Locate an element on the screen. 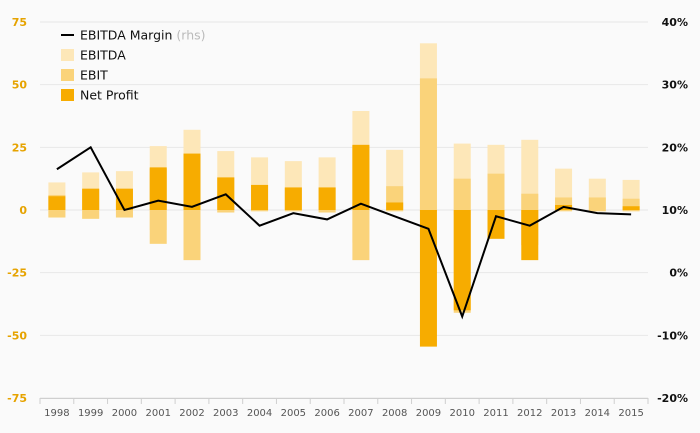 The height and width of the screenshot is (433, 700). x-tick-label: 1999 is located at coordinates (90, 413).